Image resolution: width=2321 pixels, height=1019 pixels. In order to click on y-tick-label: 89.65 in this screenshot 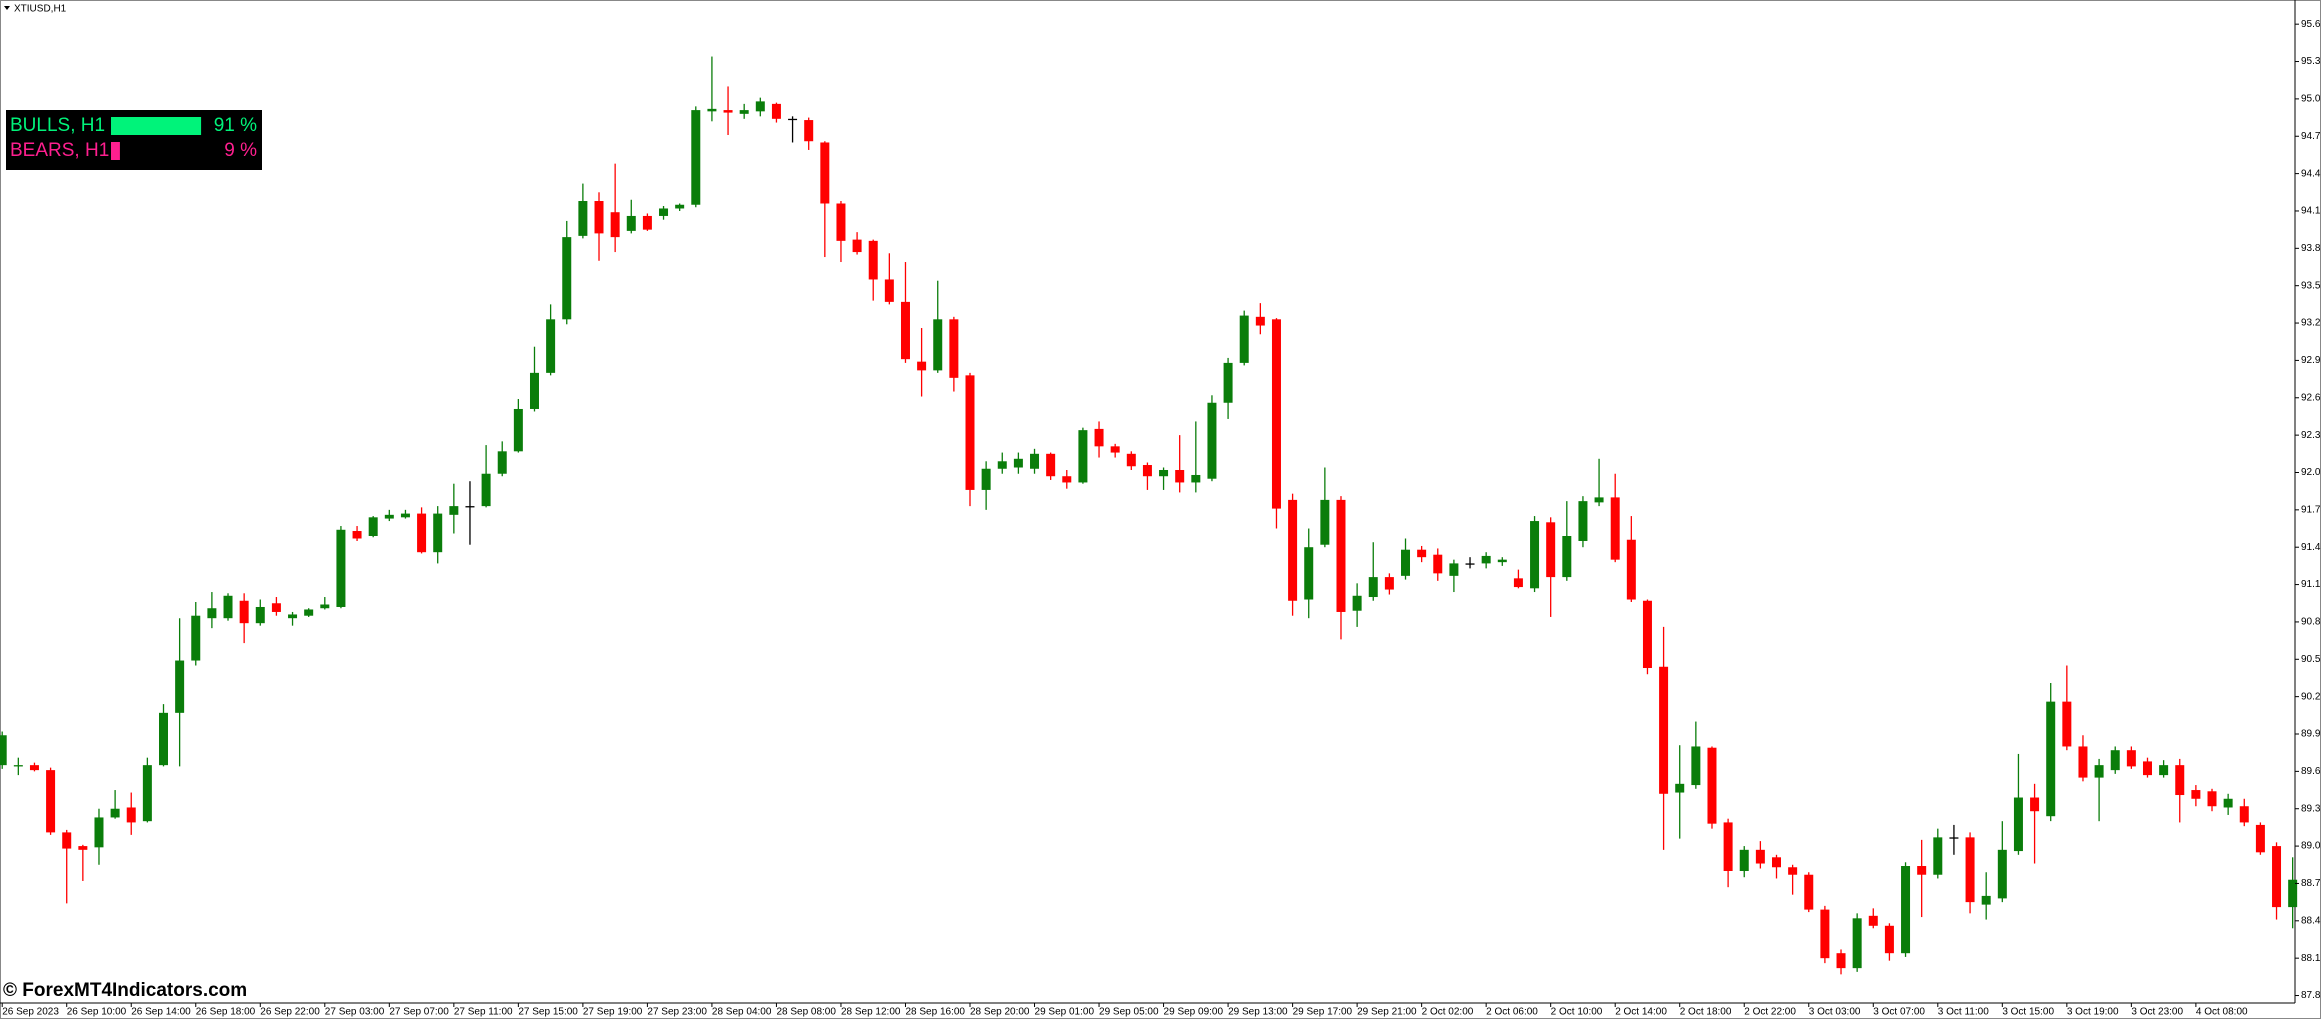, I will do `click(2311, 771)`.